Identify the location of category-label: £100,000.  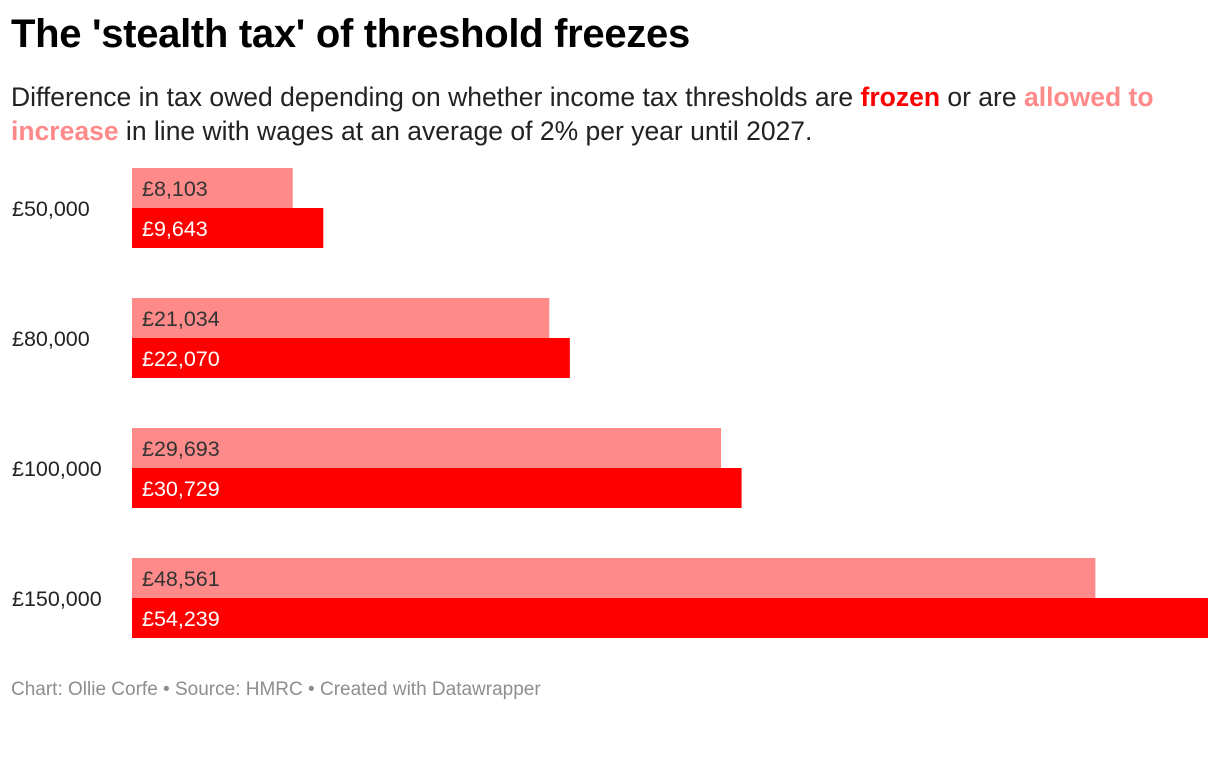
(57, 469).